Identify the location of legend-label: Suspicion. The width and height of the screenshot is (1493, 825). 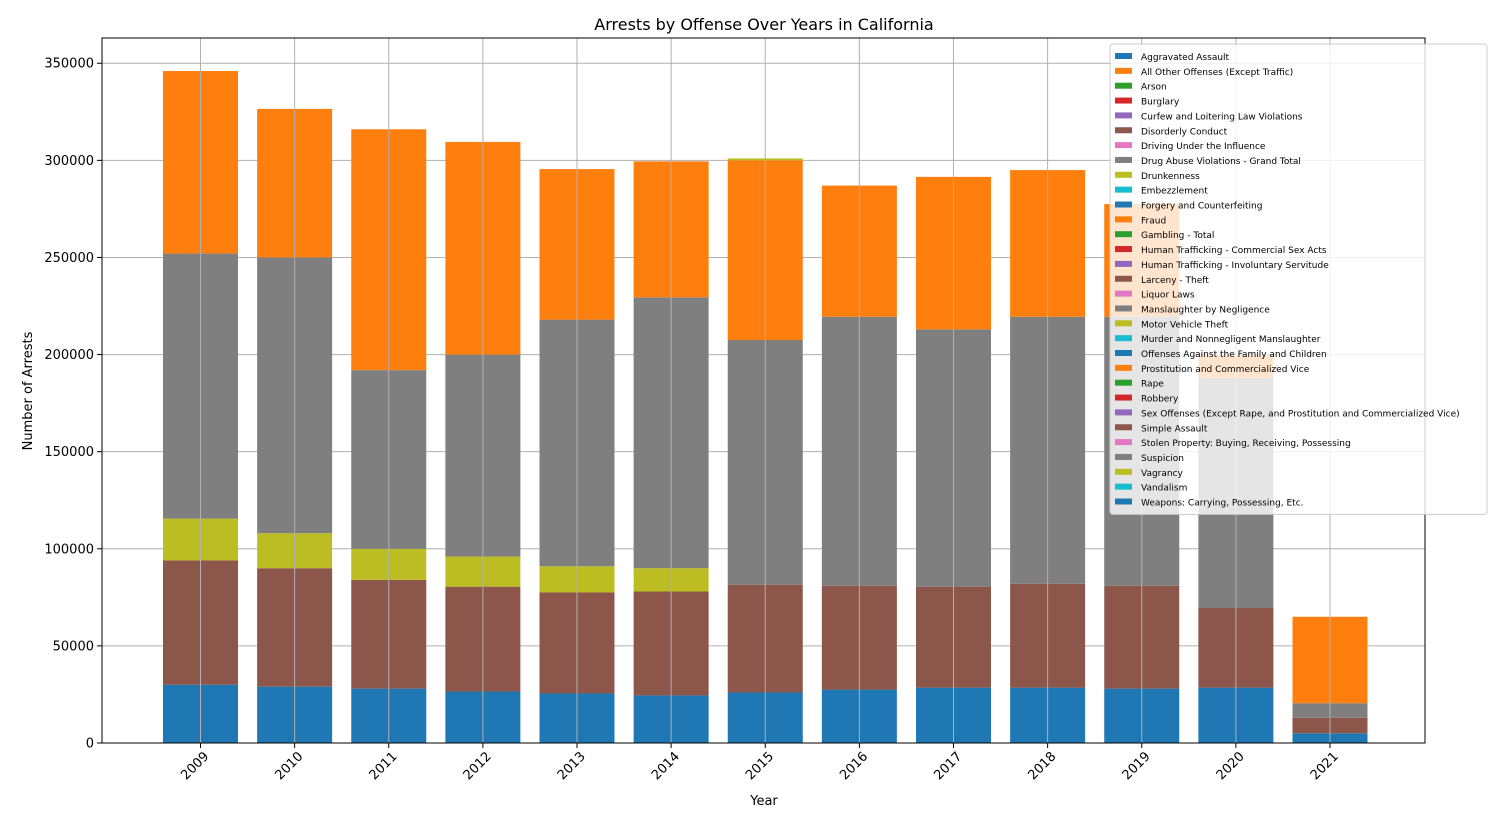
(1162, 459).